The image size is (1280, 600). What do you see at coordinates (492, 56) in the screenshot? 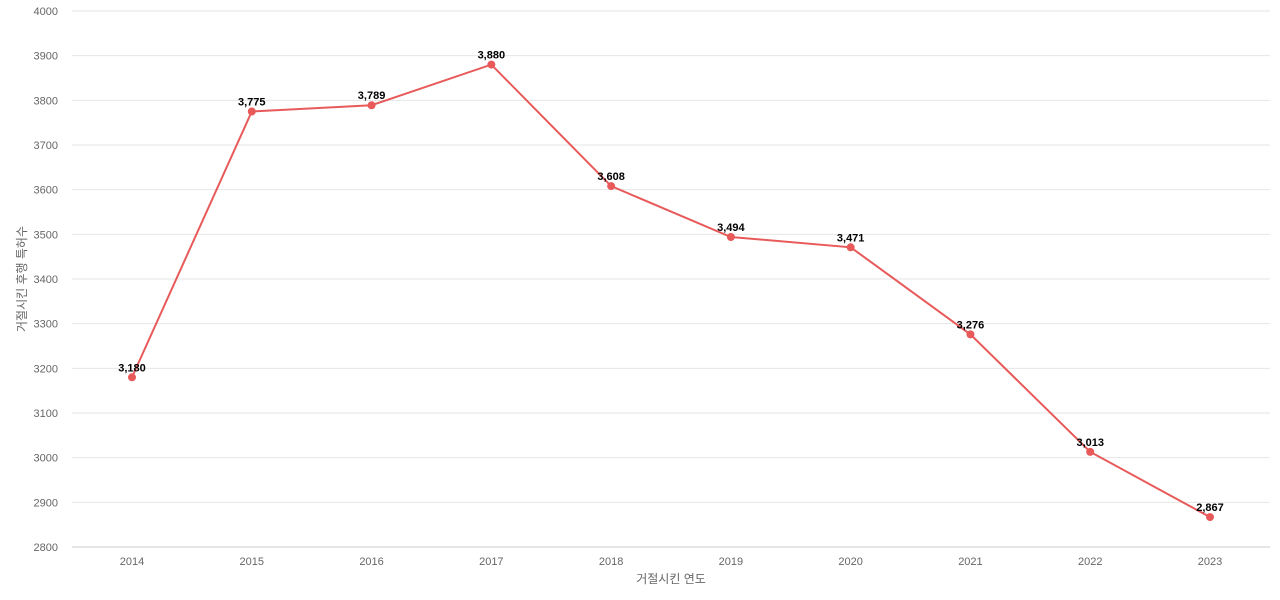
I see `data-label: 3,880` at bounding box center [492, 56].